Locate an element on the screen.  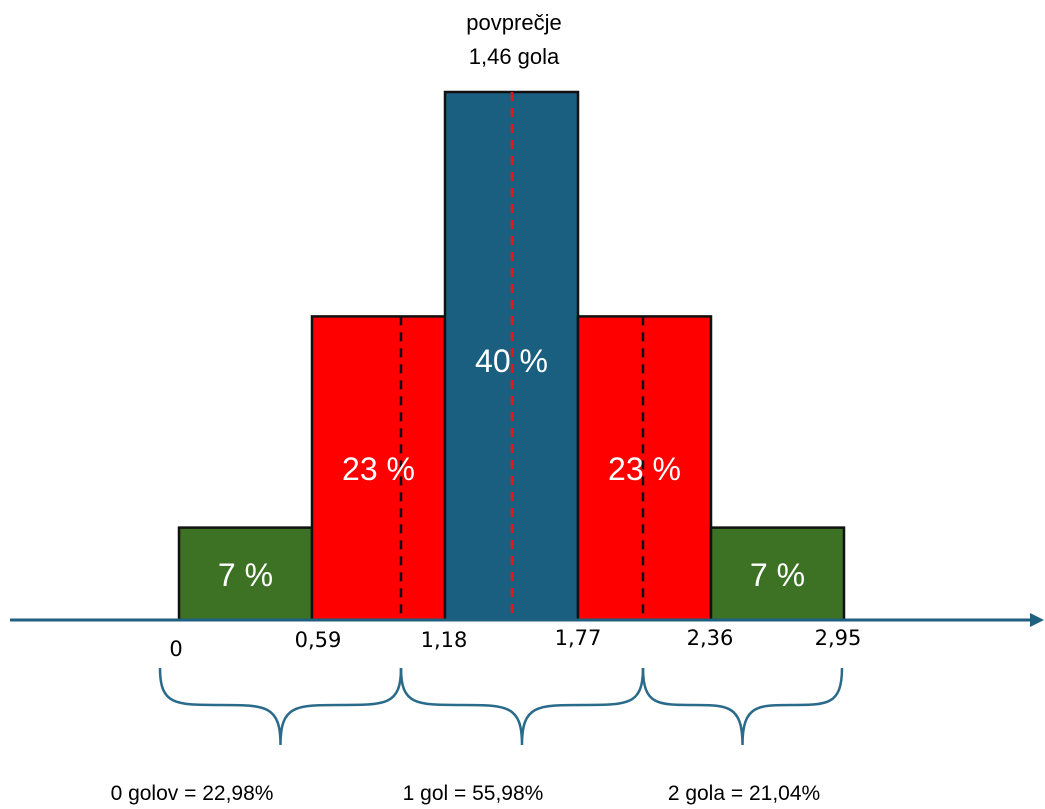
bar-label-4: 7 % is located at coordinates (777, 575).